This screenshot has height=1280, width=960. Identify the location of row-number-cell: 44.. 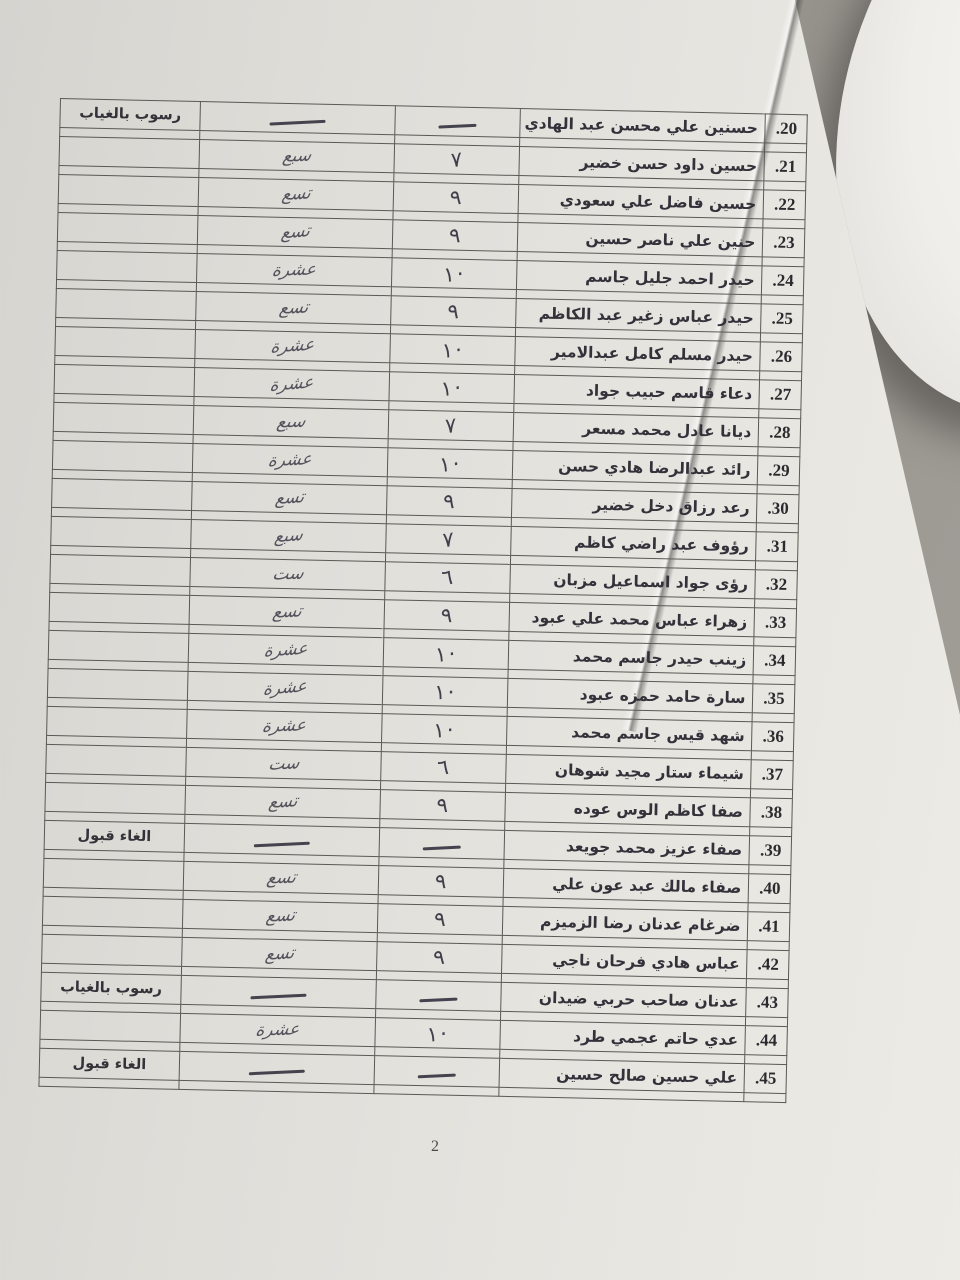
(766, 1040).